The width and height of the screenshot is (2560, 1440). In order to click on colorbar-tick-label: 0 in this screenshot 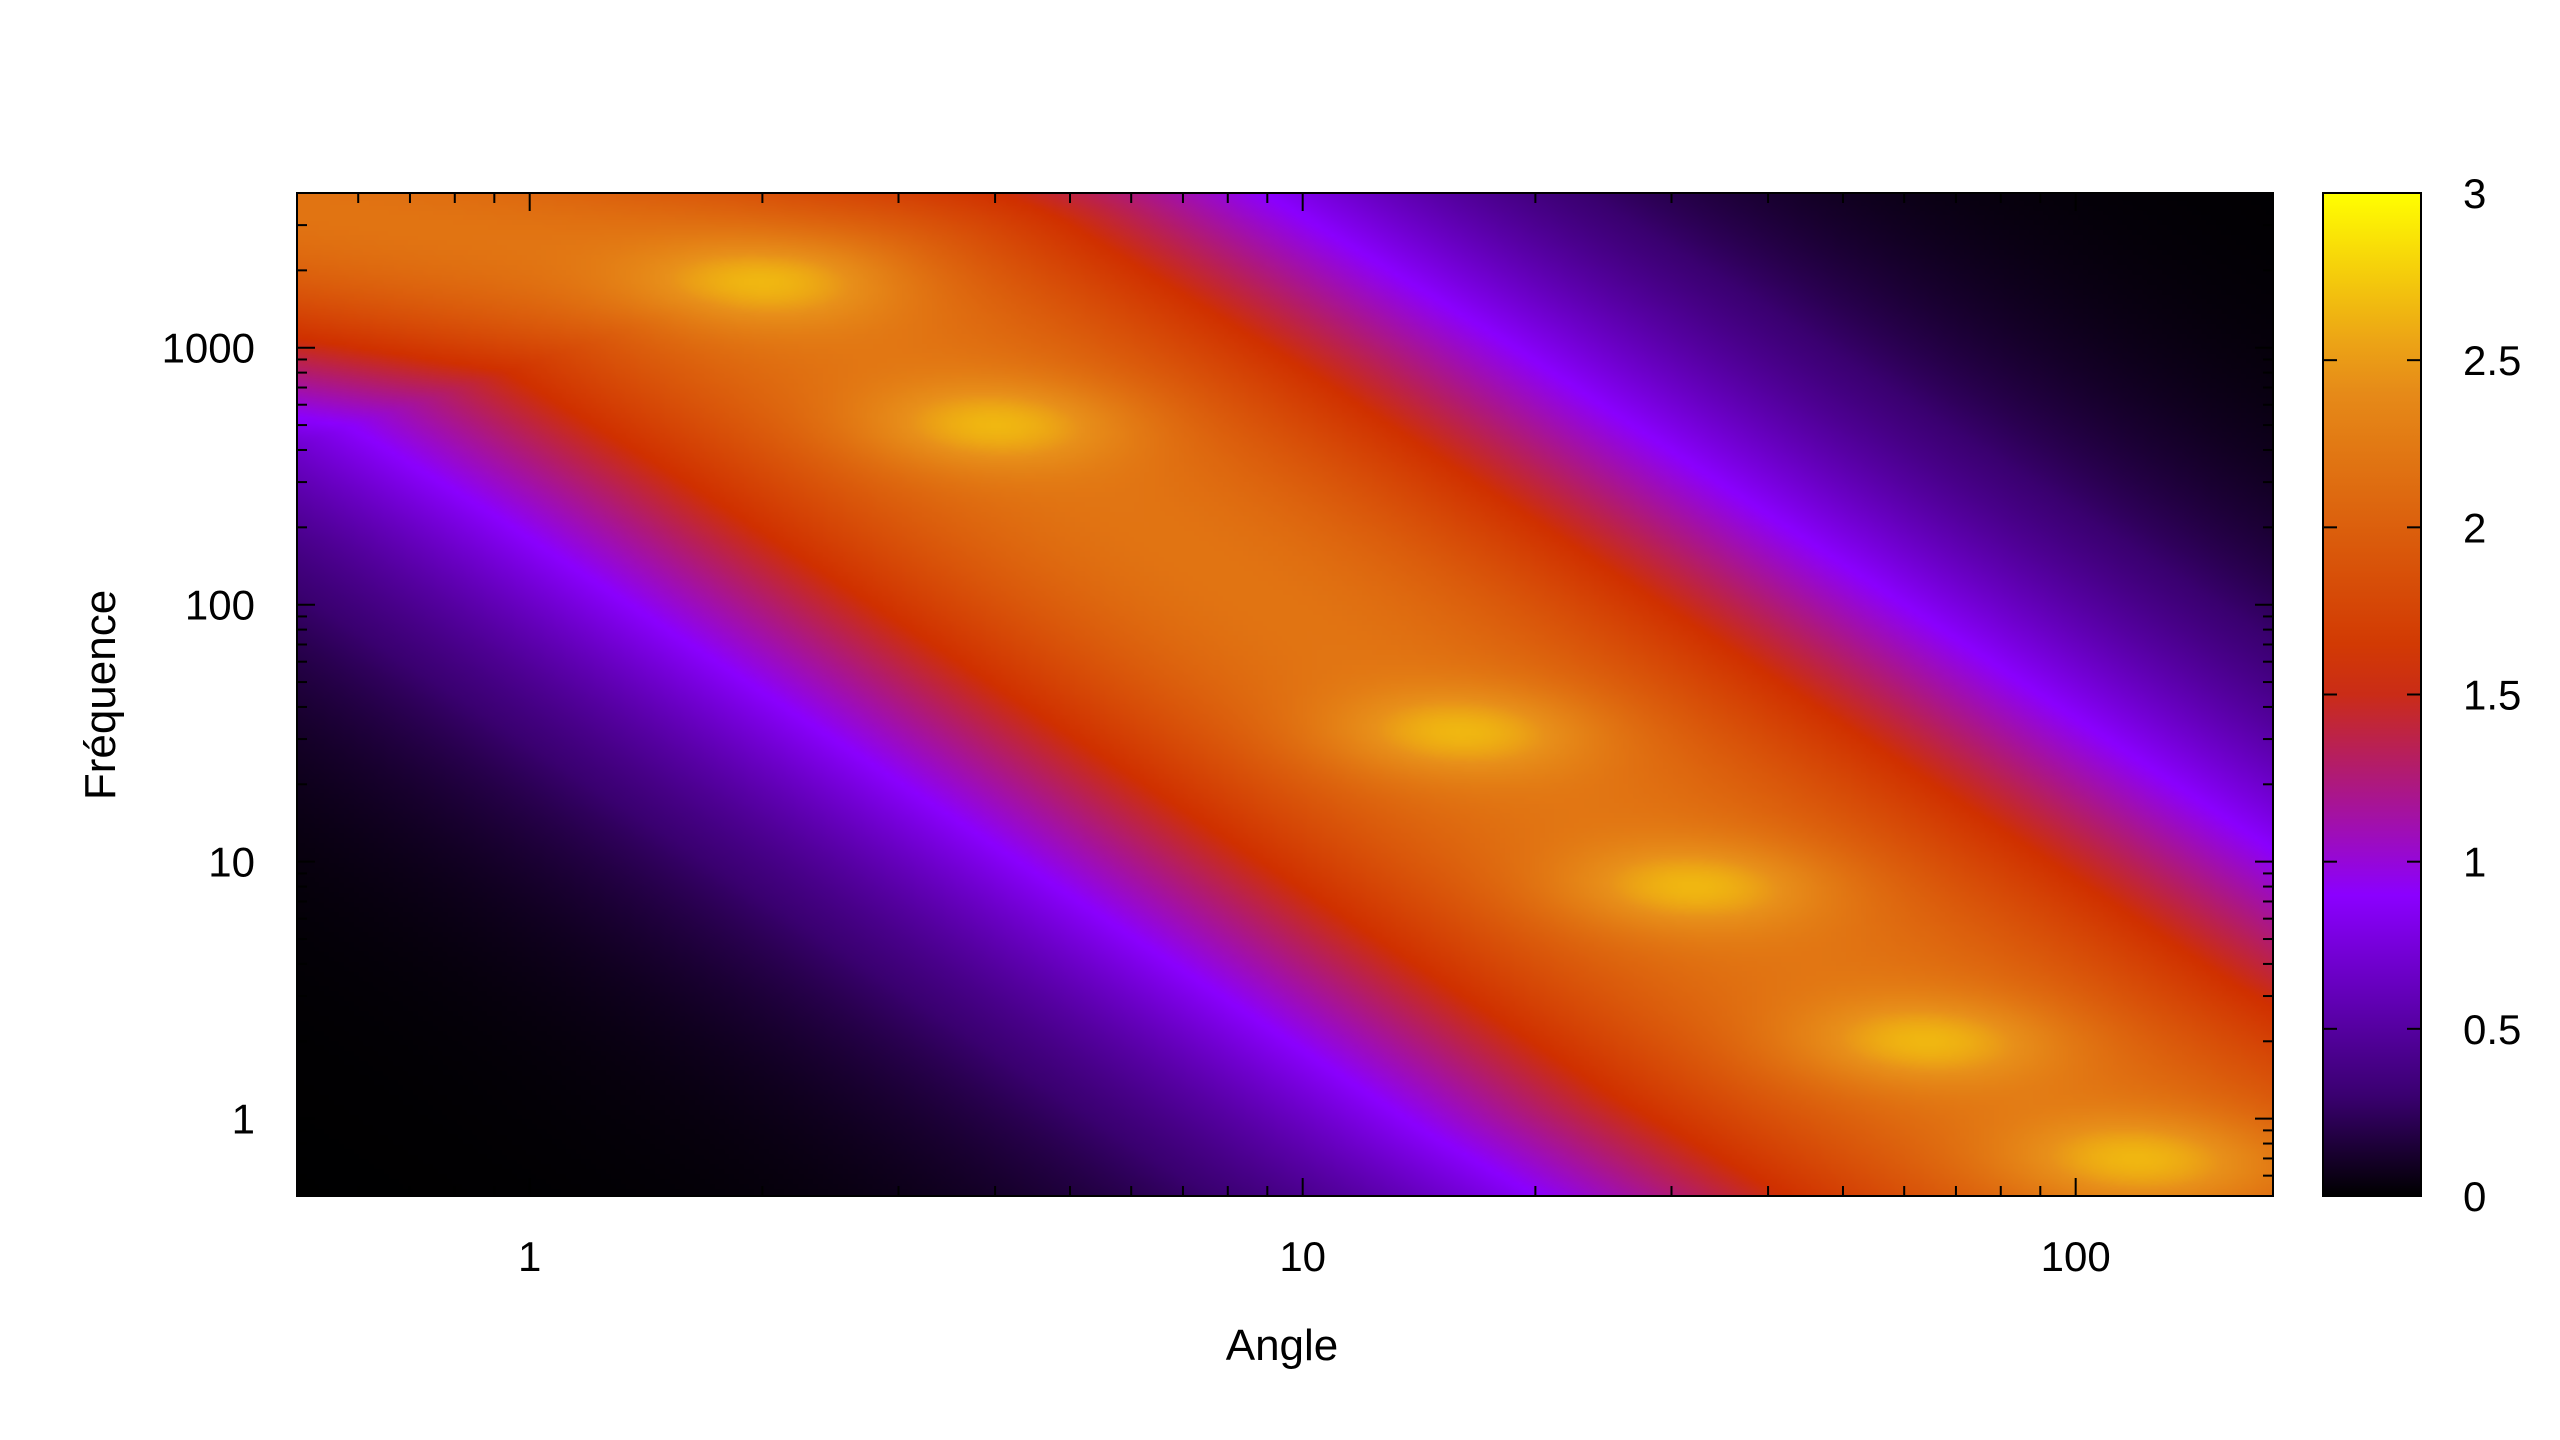, I will do `click(2474, 1196)`.